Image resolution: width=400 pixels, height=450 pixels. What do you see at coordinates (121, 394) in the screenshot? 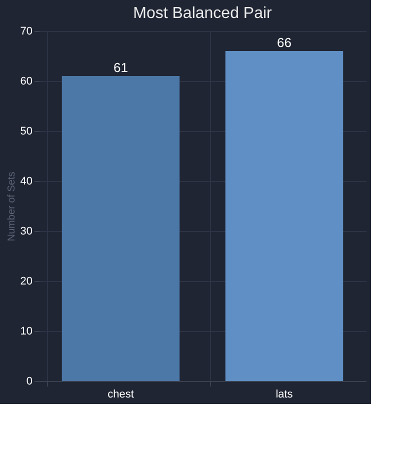
I see `x-tick-label: chest` at bounding box center [121, 394].